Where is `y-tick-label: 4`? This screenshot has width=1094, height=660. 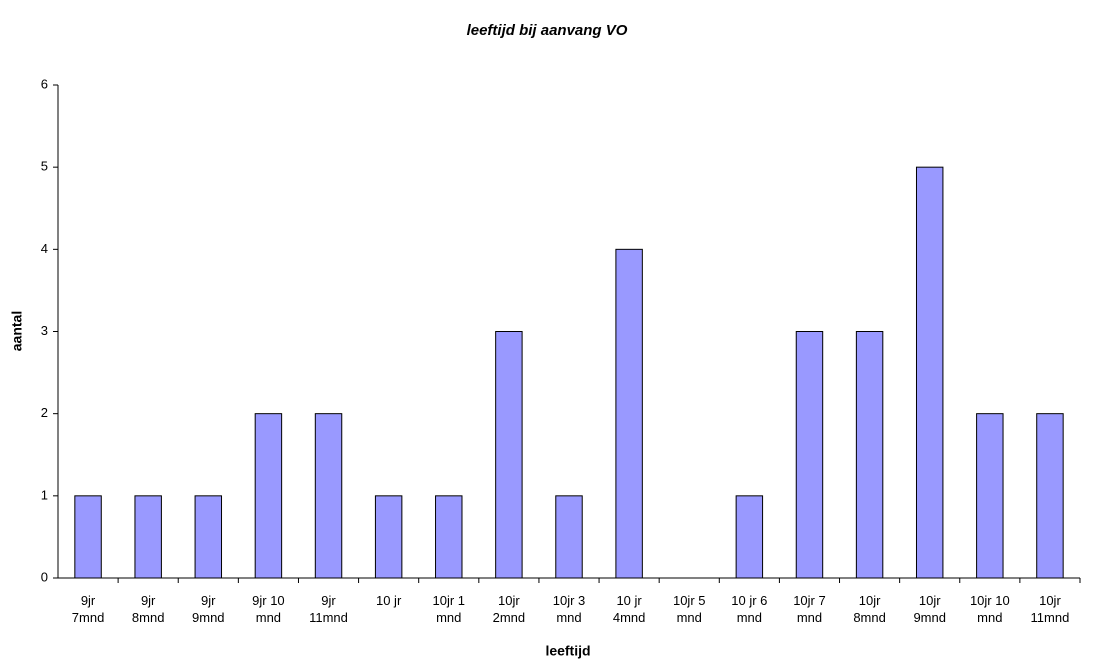 y-tick-label: 4 is located at coordinates (44, 248).